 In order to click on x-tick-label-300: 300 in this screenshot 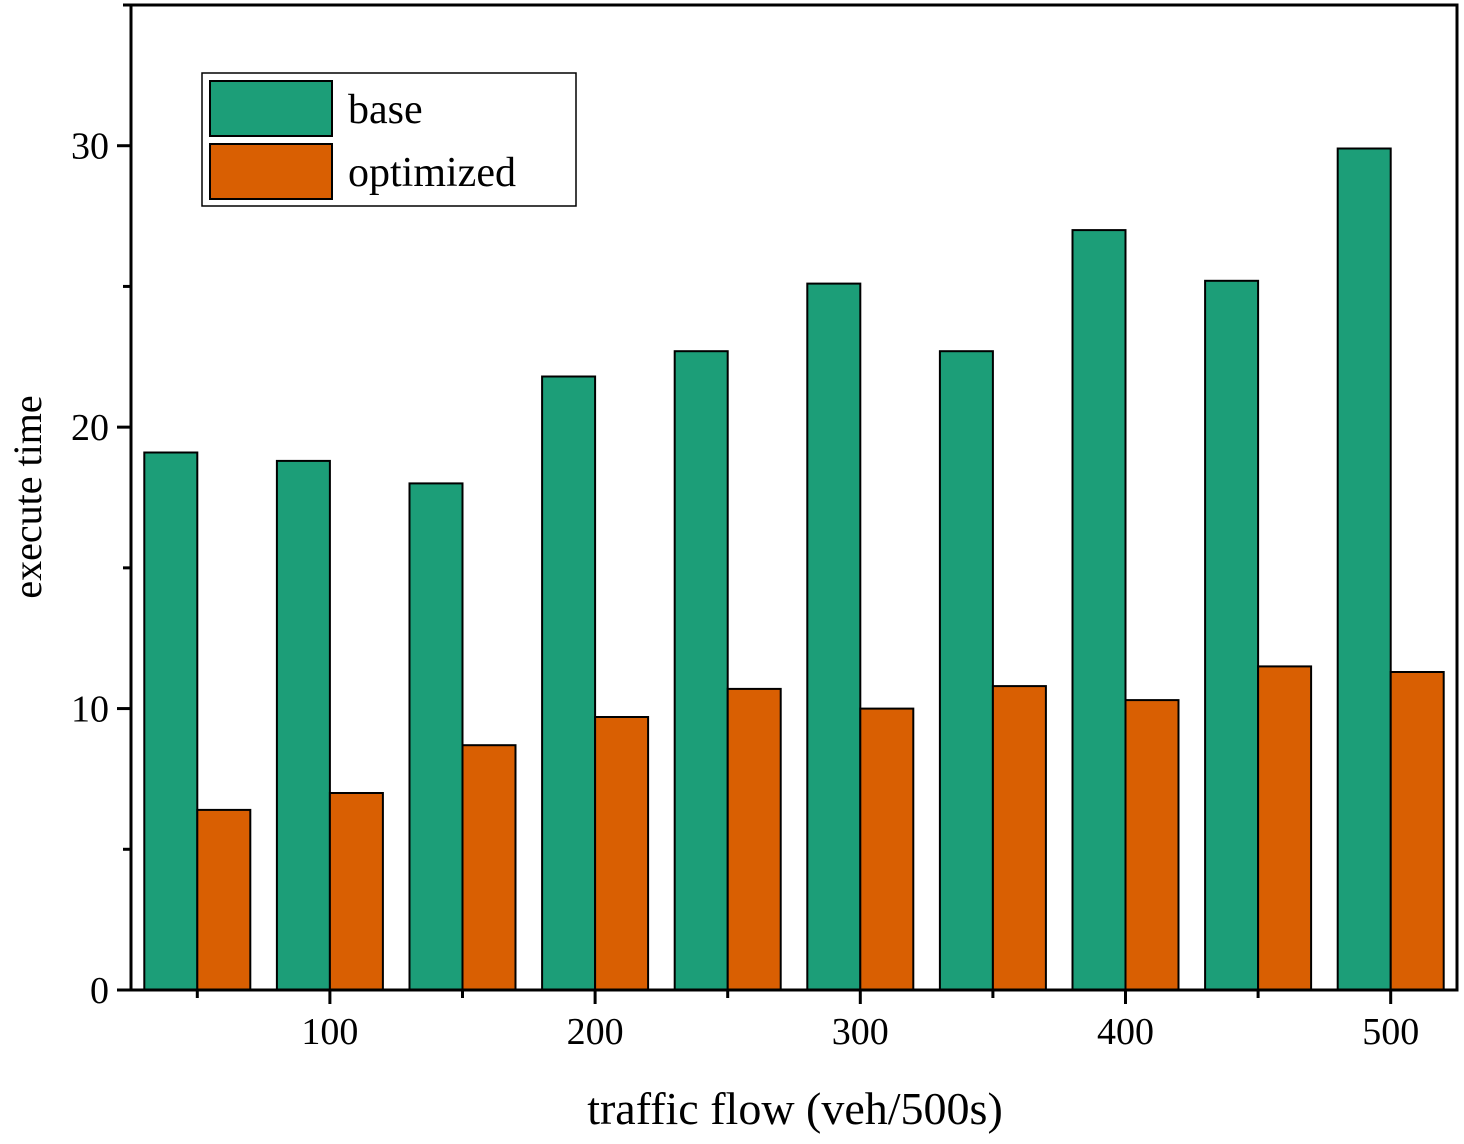, I will do `click(860, 1032)`.